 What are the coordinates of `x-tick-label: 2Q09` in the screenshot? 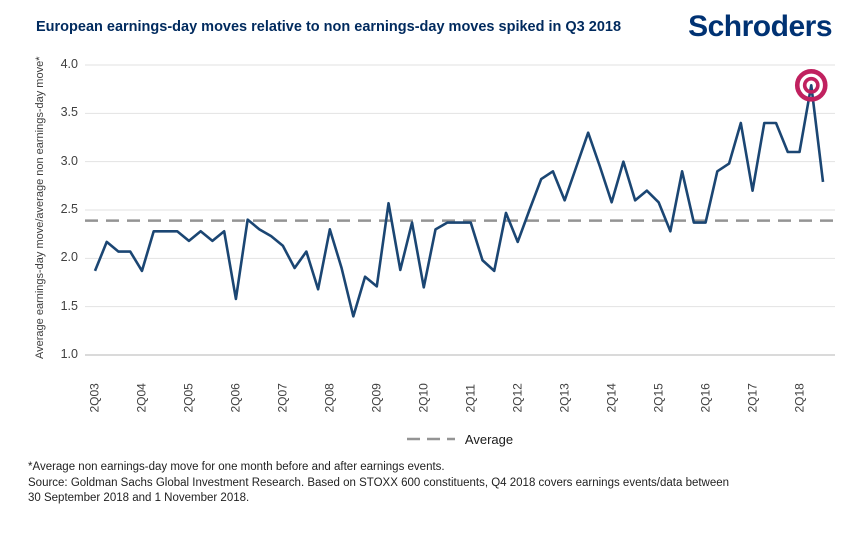 It's located at (376, 398).